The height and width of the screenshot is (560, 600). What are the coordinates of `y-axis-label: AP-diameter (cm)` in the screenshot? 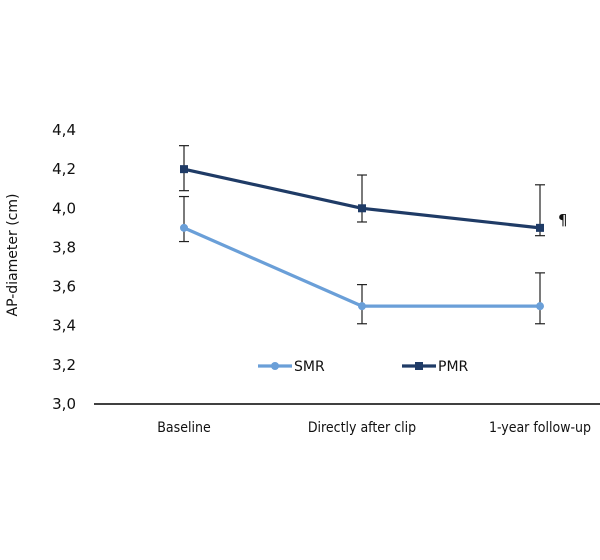 It's located at (13, 255).